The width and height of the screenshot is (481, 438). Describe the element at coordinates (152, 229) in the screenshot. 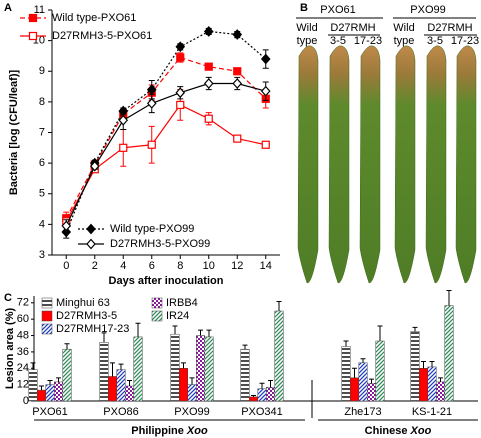

I see `legend-label: Wild type-PXO99` at that location.